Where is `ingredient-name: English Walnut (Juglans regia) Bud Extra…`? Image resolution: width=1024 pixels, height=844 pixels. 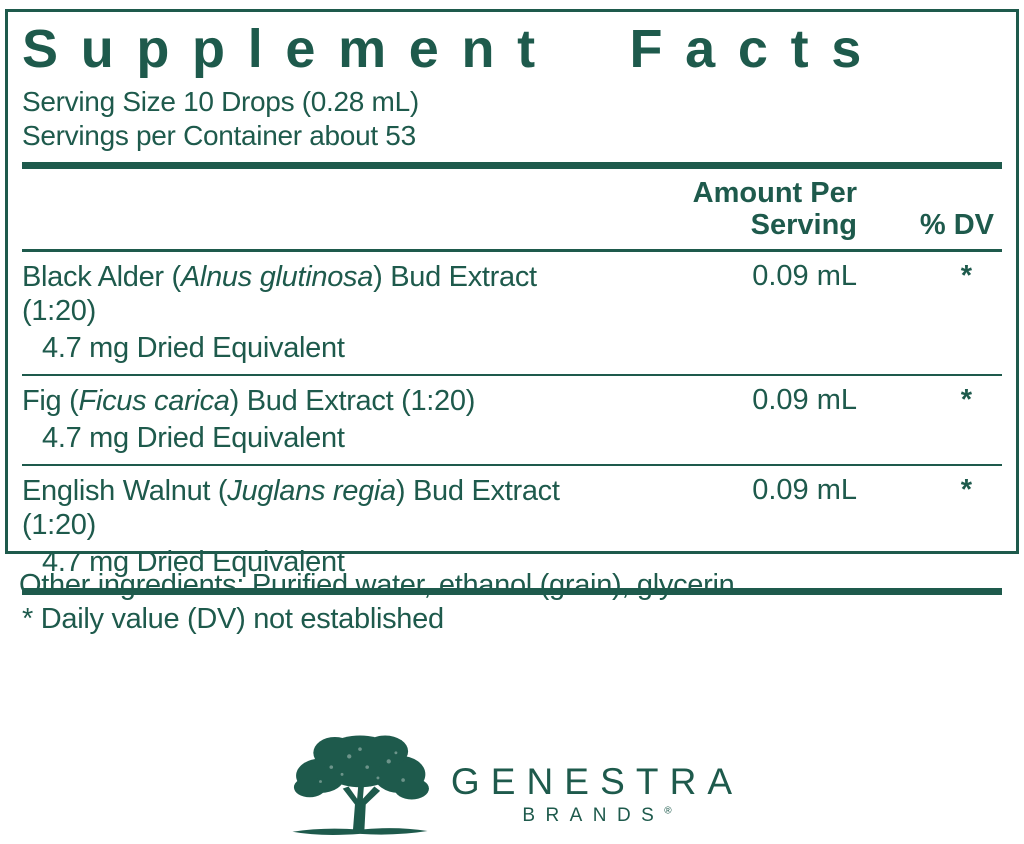 ingredient-name: English Walnut (Juglans regia) Bud Extra… is located at coordinates (319, 526).